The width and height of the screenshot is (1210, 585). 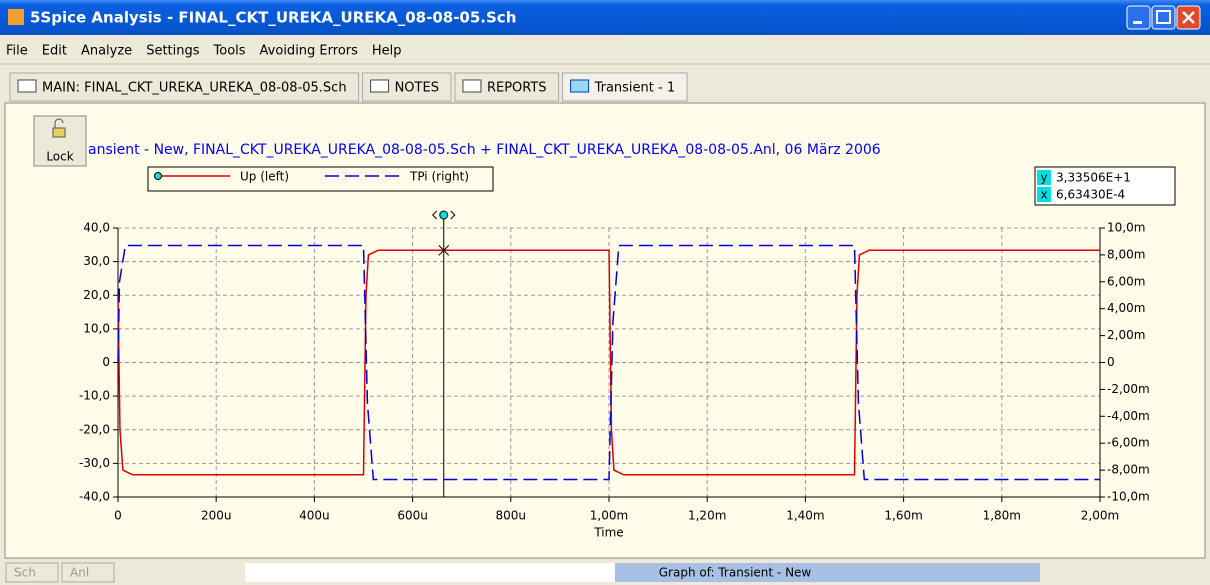 I want to click on y-tick-label: 30,0, so click(x=96, y=261).